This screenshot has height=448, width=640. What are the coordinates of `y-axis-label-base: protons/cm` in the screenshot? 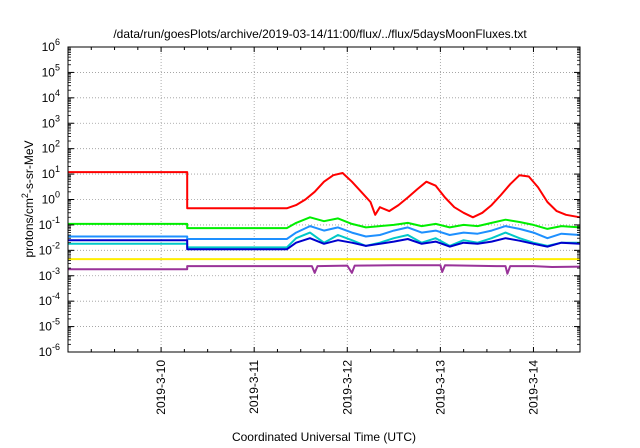 It's located at (29, 227).